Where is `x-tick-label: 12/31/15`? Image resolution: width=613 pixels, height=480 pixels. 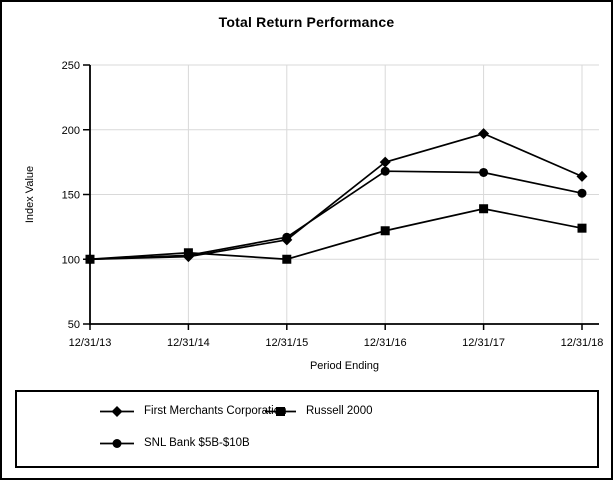 x-tick-label: 12/31/15 is located at coordinates (286, 343).